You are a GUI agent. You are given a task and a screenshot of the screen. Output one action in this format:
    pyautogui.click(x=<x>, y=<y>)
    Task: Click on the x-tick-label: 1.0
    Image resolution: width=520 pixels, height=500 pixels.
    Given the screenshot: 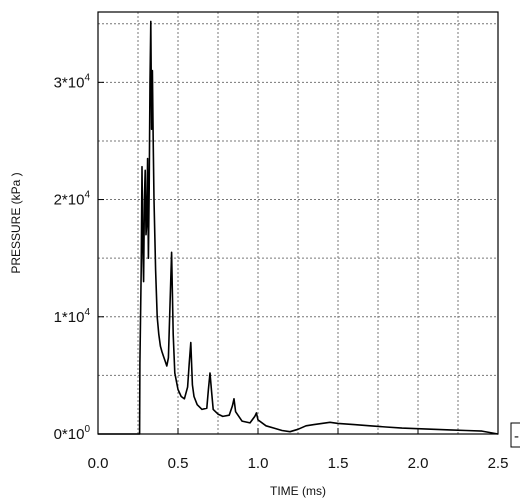 What is the action you would take?
    pyautogui.click(x=258, y=463)
    